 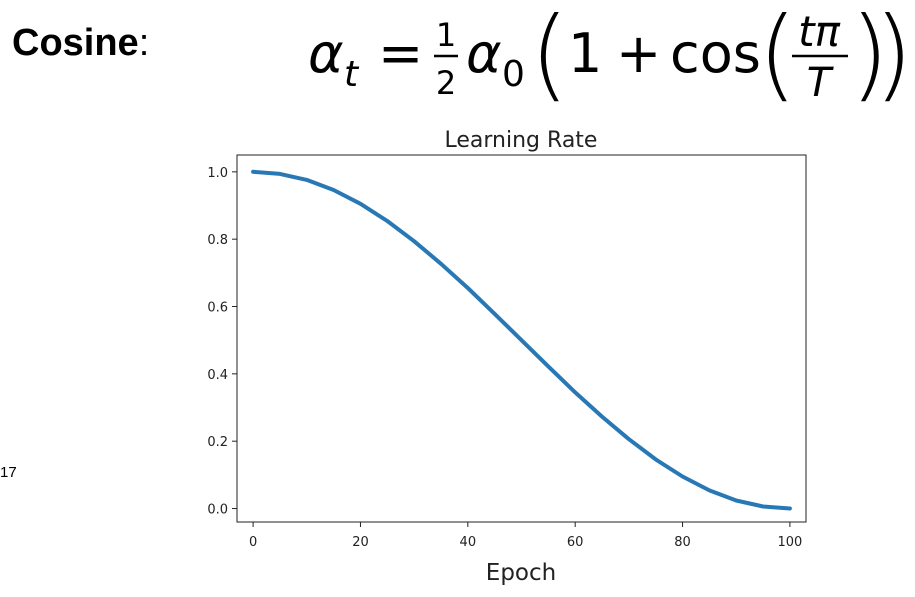 I want to click on formula-inner-num: tπ, so click(x=819, y=31).